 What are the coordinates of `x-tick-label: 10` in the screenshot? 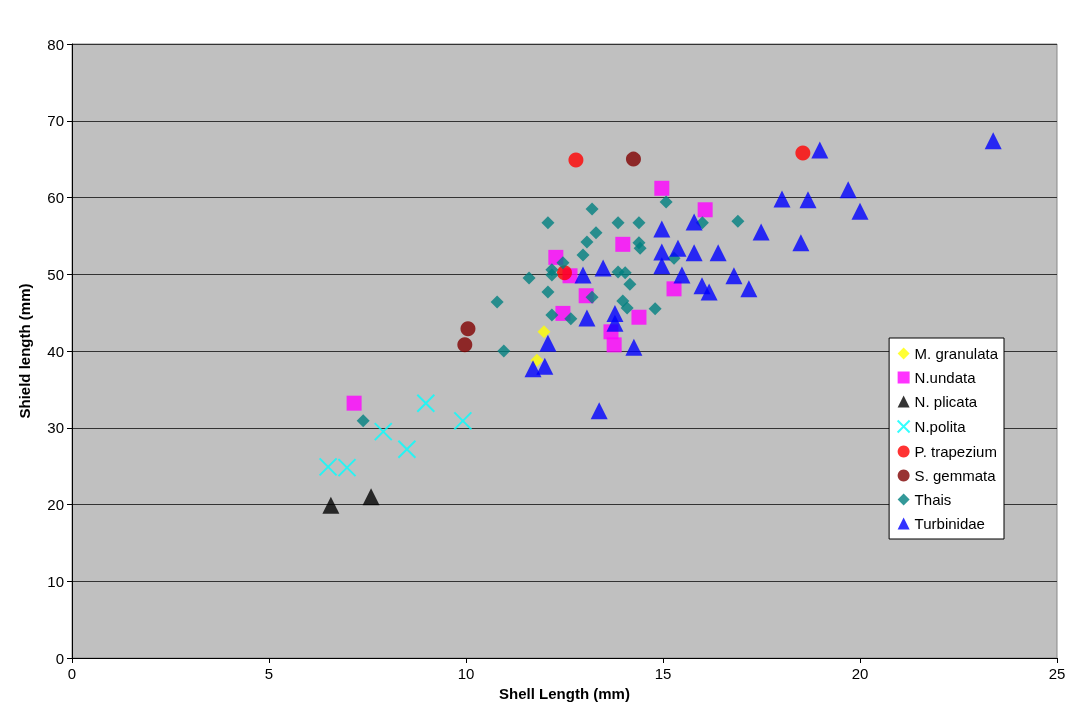 It's located at (466, 673).